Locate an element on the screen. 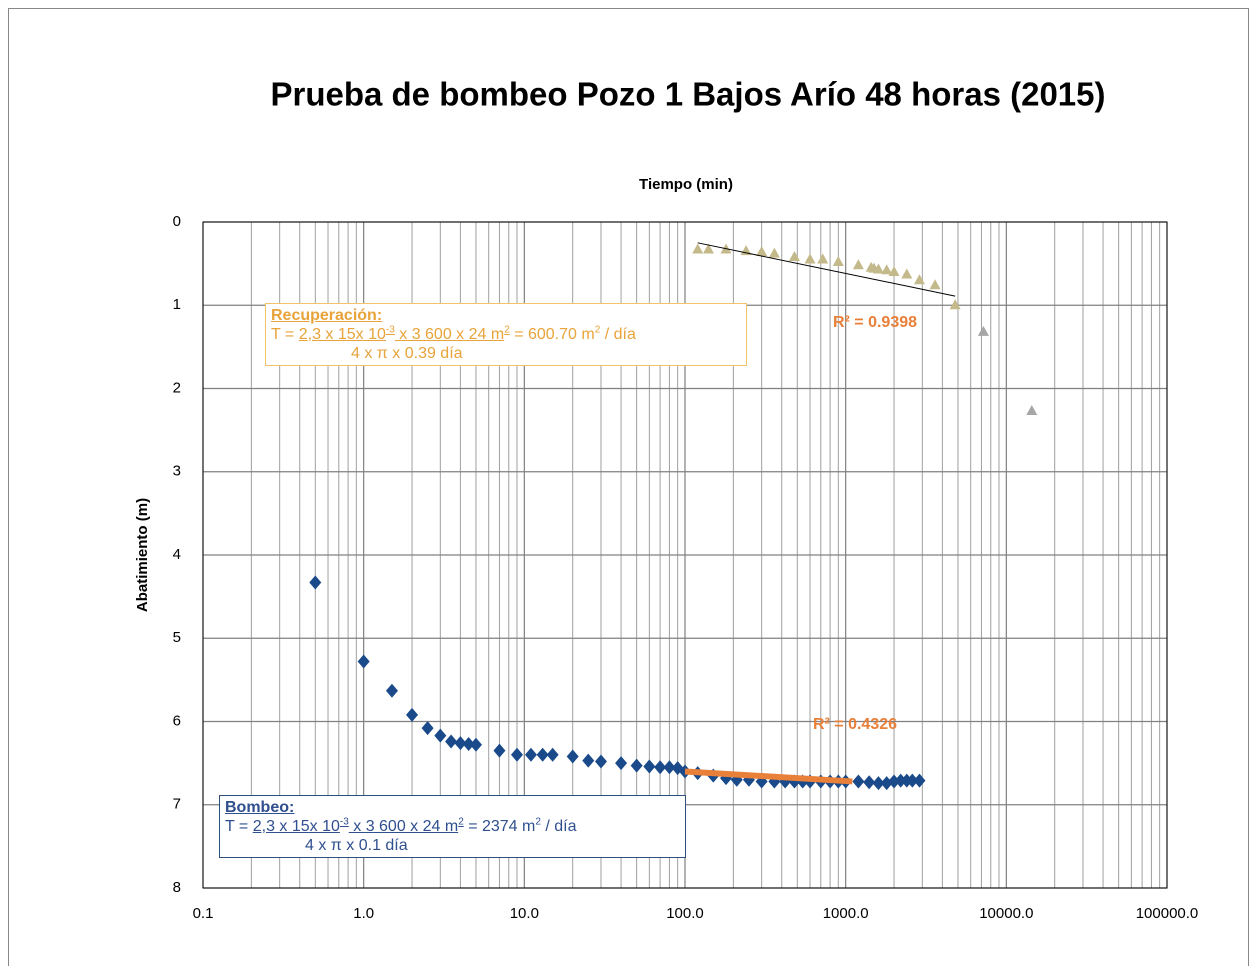 This screenshot has height=966, width=1259. y-axis-label: Abatimiento (m) is located at coordinates (142, 555).